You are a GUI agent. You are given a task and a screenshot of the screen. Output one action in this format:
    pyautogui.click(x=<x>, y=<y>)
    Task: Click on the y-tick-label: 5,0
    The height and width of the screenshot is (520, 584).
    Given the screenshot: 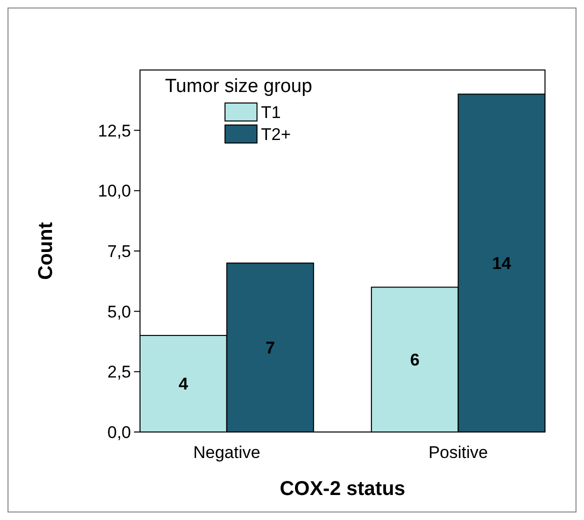 What is the action you would take?
    pyautogui.click(x=119, y=312)
    